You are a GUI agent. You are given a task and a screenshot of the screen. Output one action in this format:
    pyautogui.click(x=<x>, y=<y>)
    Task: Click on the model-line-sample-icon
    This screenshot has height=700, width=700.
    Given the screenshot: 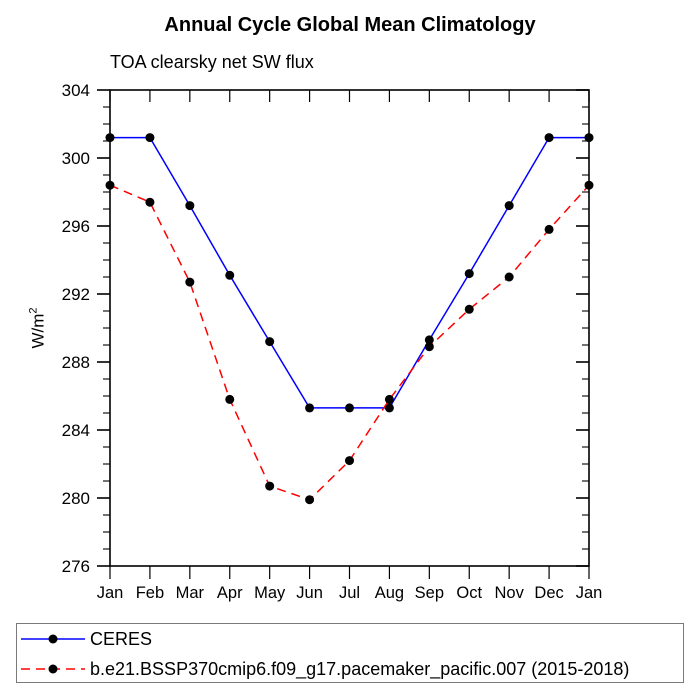 What is the action you would take?
    pyautogui.click(x=53, y=669)
    